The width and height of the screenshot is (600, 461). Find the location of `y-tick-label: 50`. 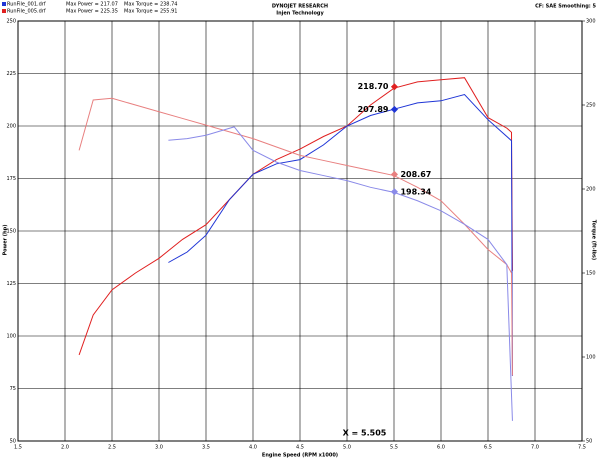

y-tick-label: 50 is located at coordinates (13, 442).